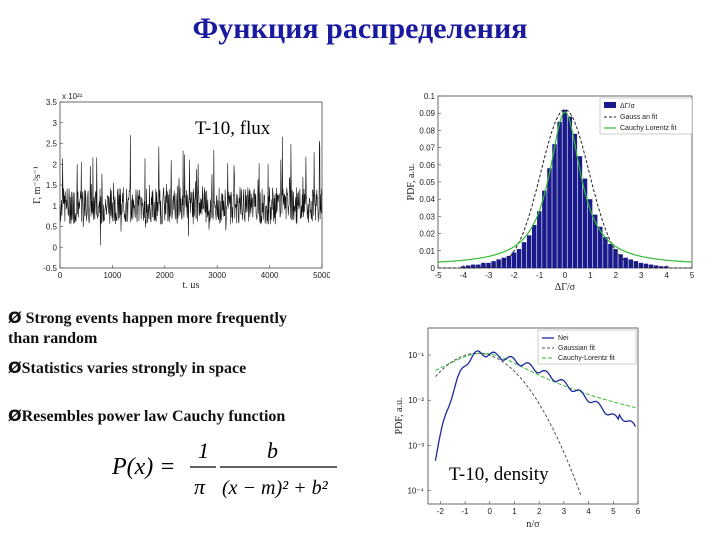  I want to click on x-tick-label: -3, so click(489, 275).